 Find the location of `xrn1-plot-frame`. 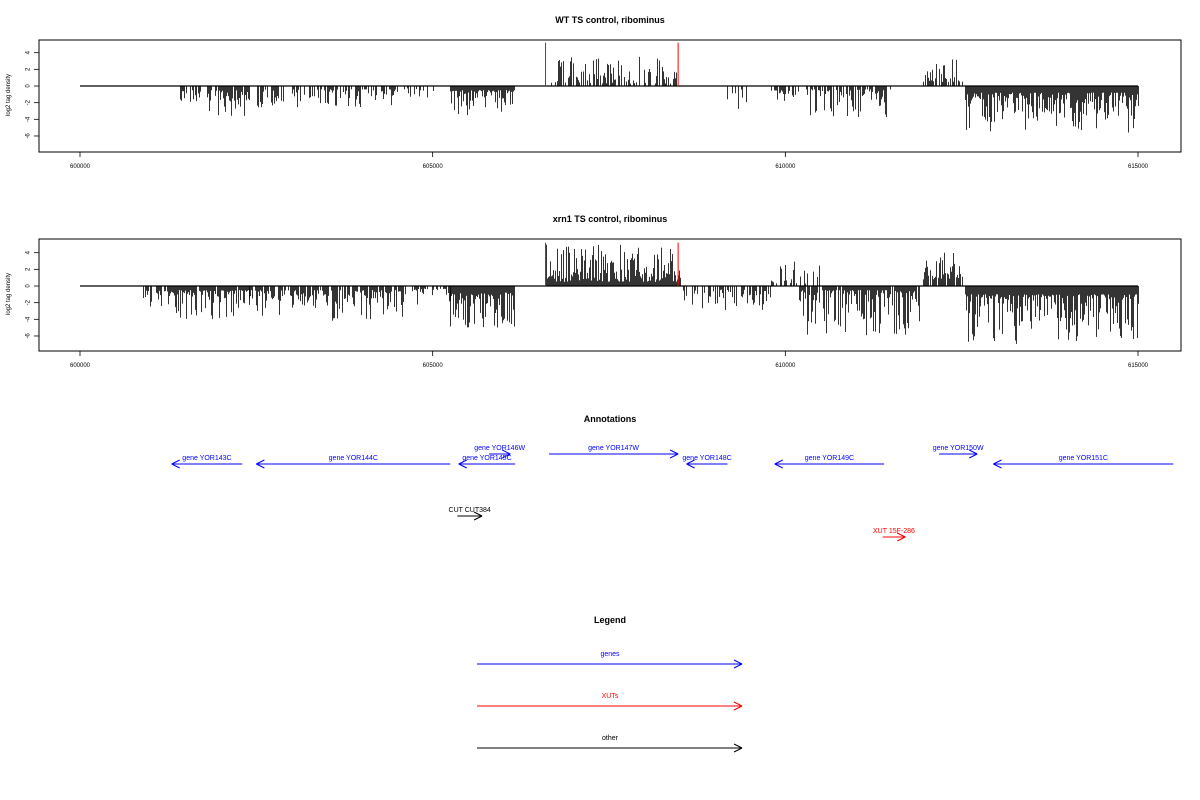

xrn1-plot-frame is located at coordinates (610, 295).